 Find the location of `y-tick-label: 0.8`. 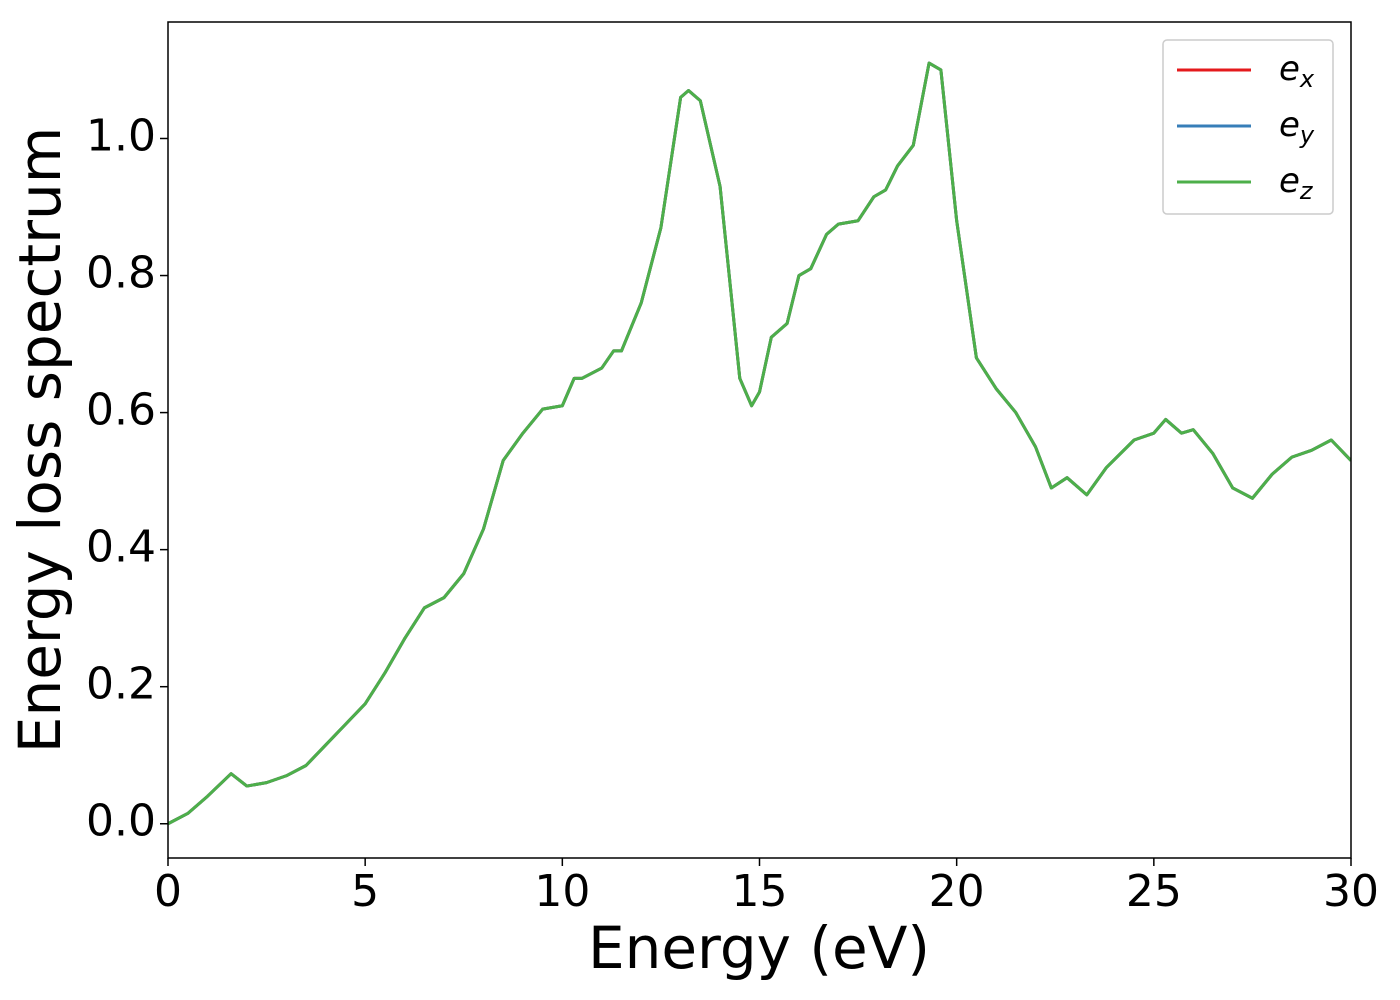

y-tick-label: 0.8 is located at coordinates (121, 273).